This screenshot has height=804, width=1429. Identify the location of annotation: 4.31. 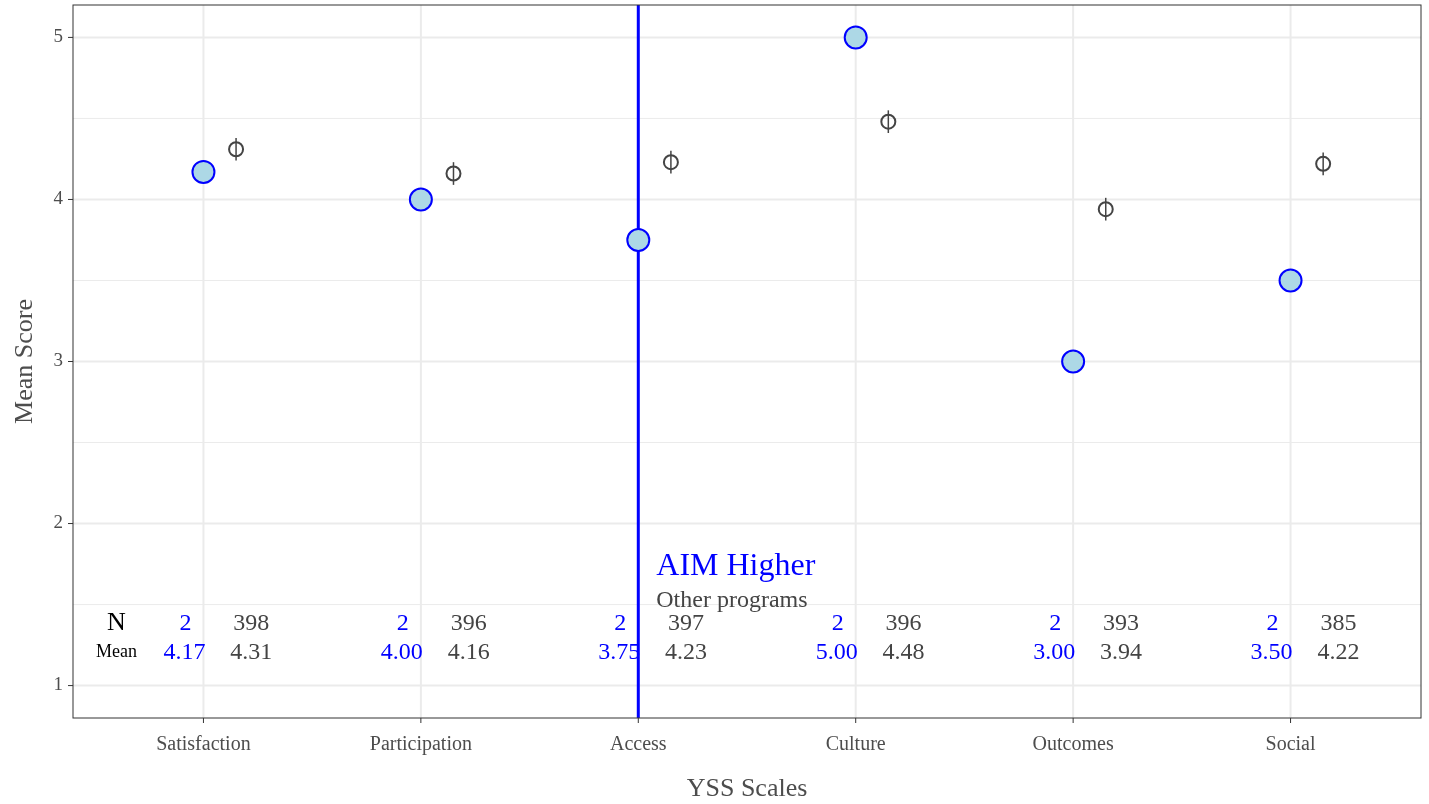
(251, 650).